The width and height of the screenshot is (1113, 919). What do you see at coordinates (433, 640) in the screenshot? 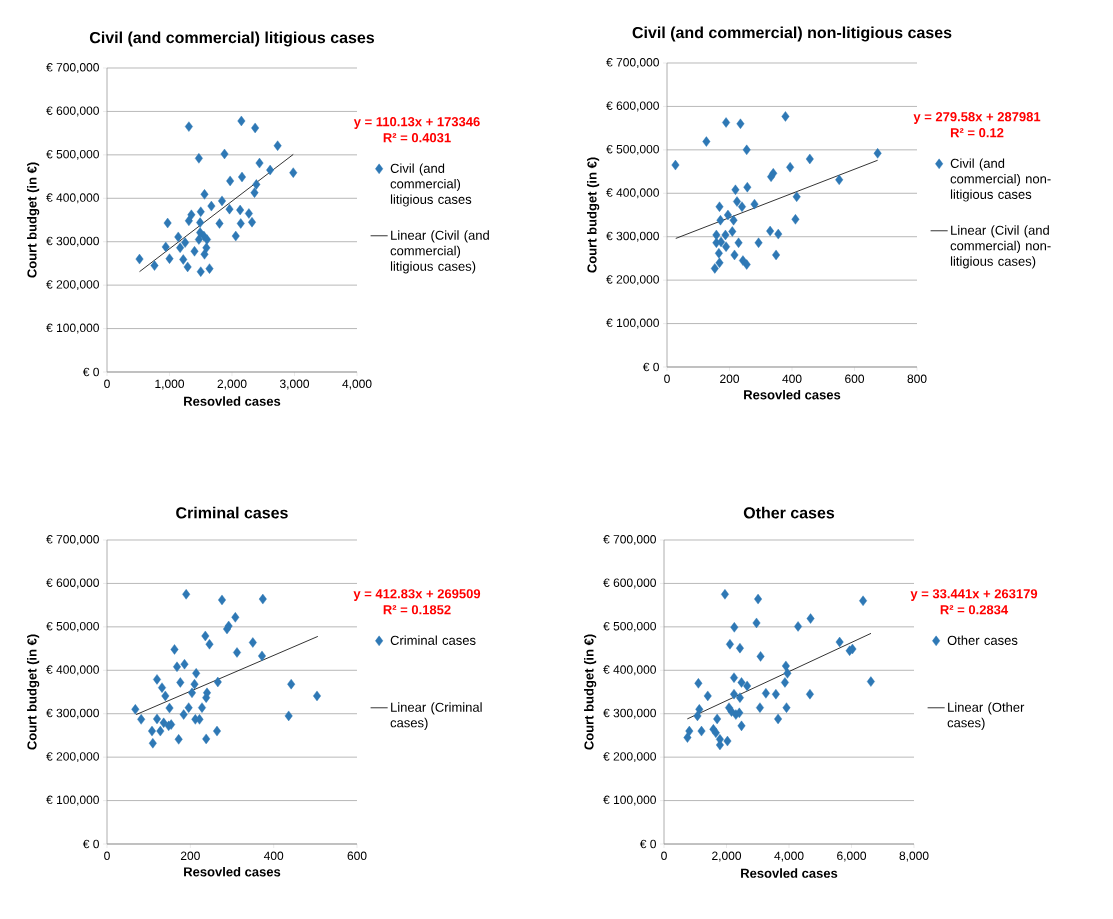
I see `legend-label: Criminal cases` at bounding box center [433, 640].